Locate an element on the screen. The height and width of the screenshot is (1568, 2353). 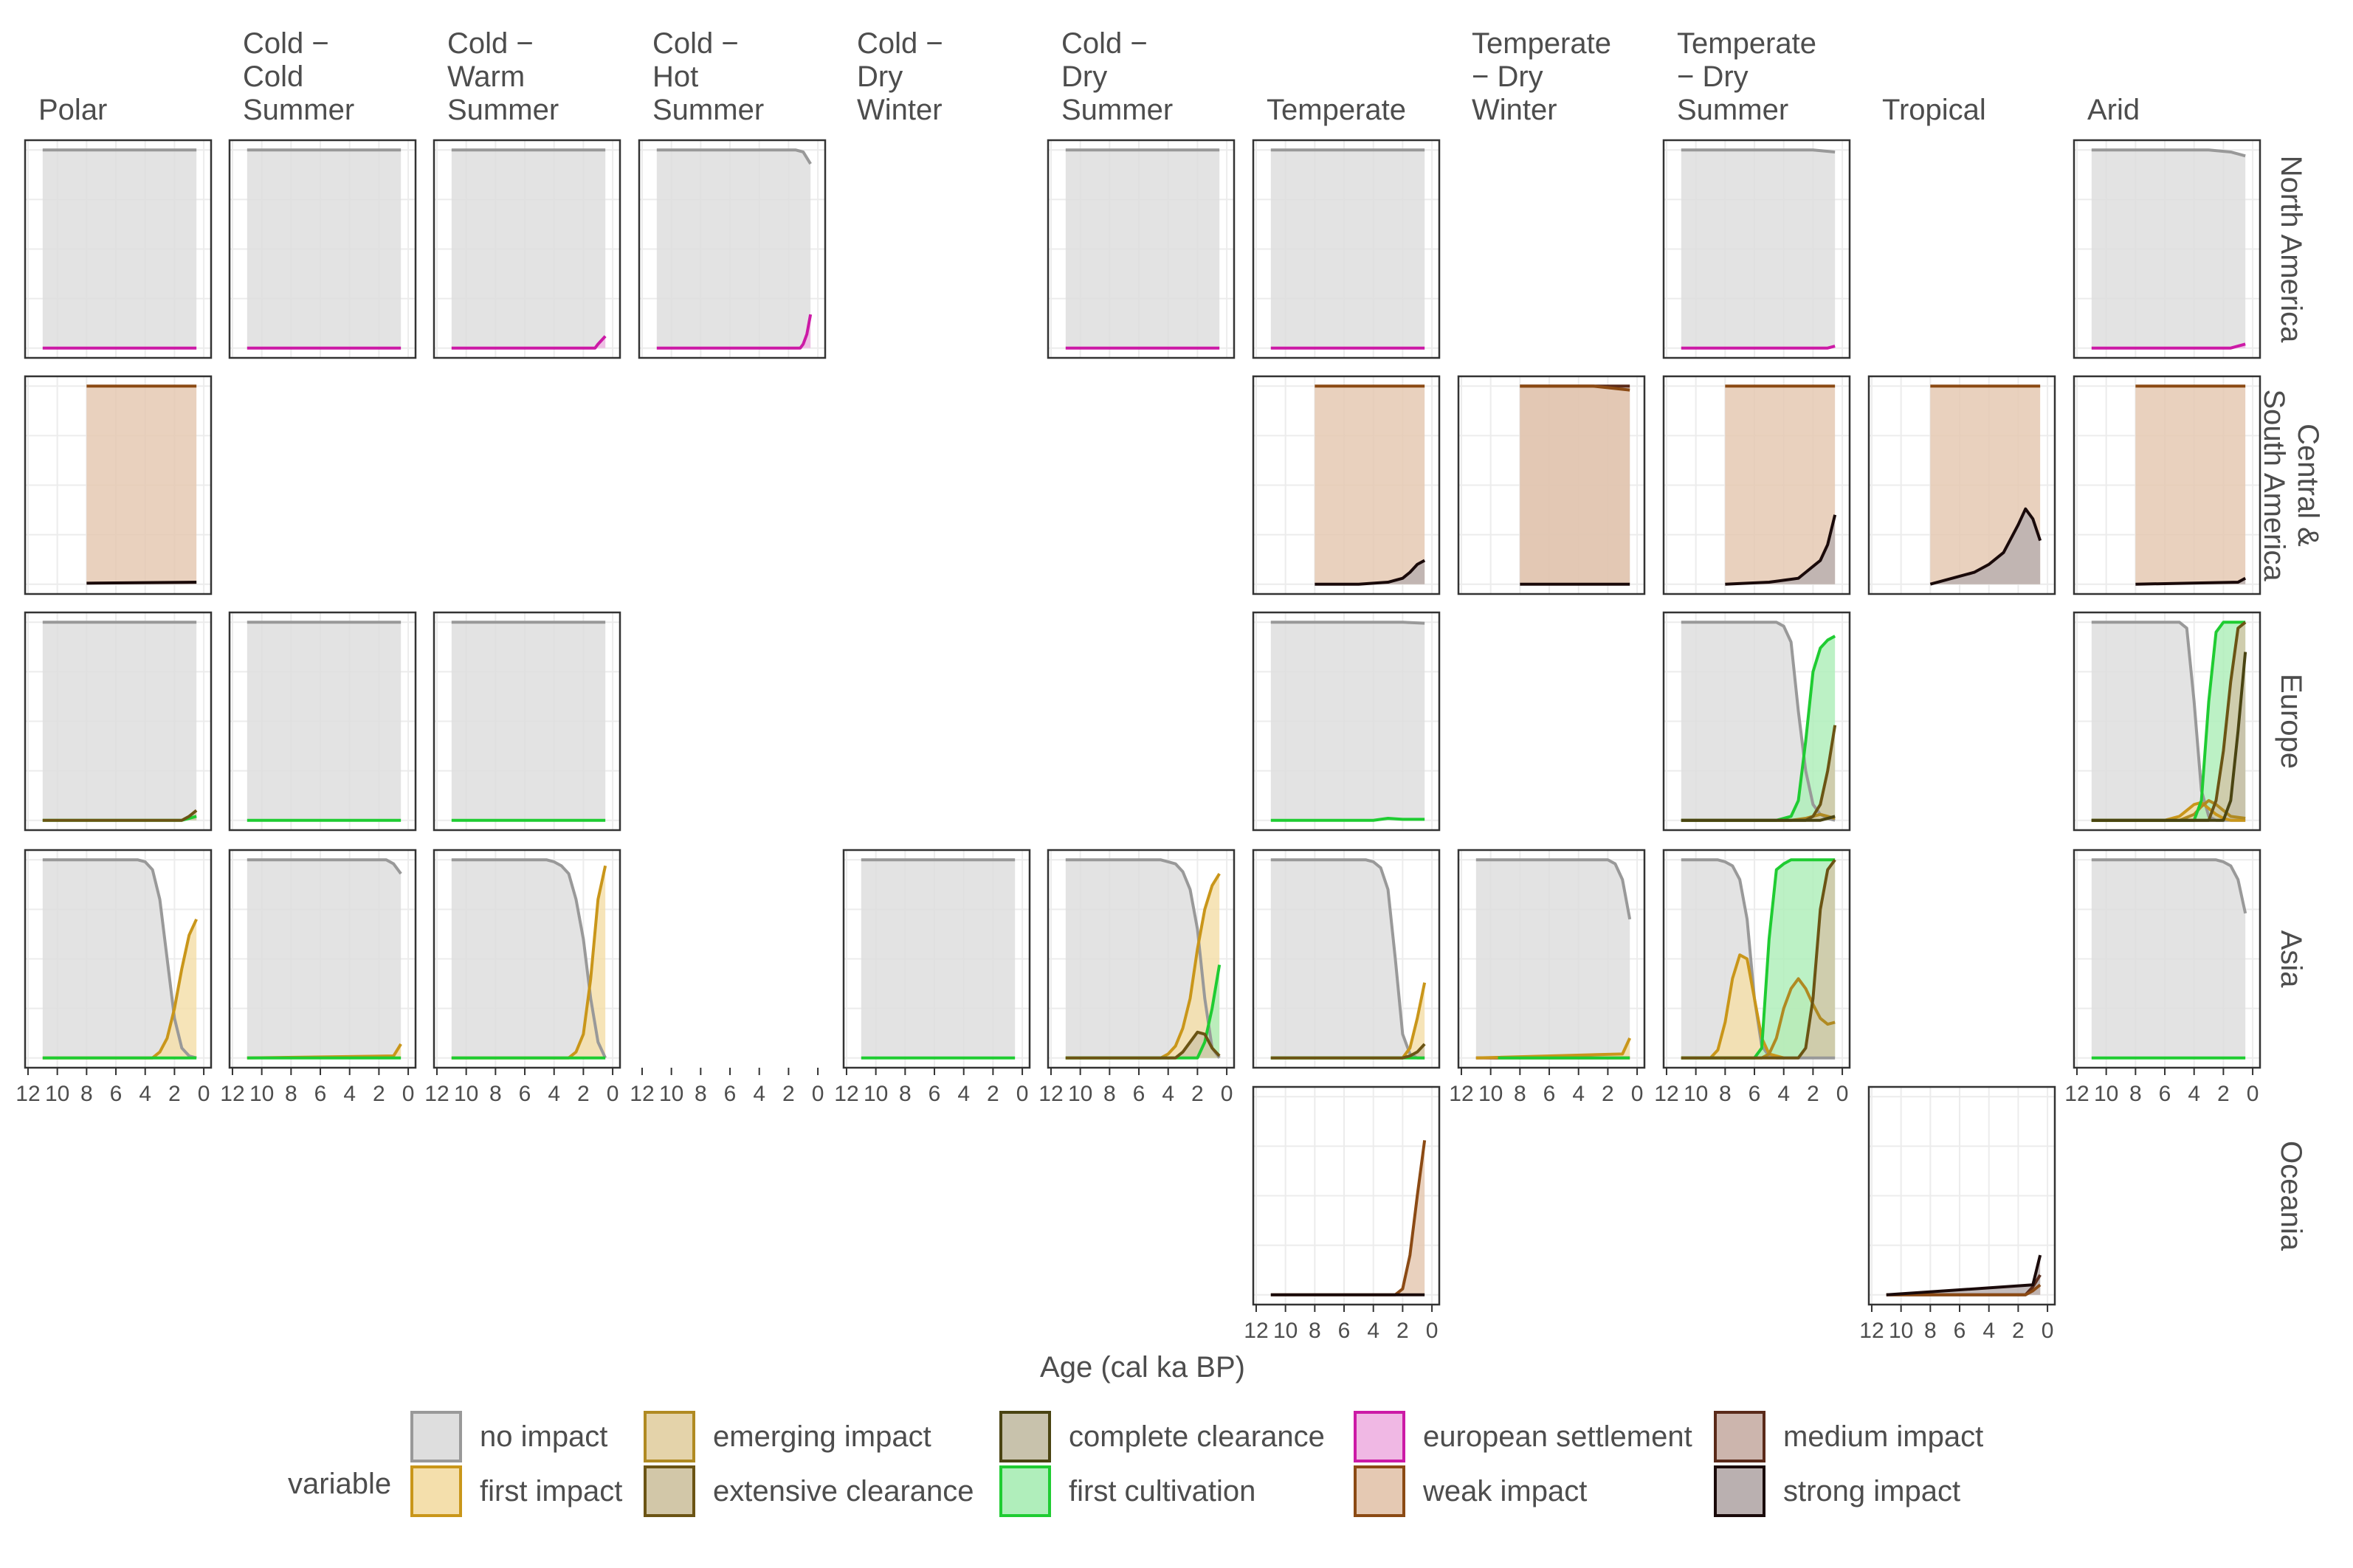
column-header: Cold − Dry Summer is located at coordinates (1117, 76).